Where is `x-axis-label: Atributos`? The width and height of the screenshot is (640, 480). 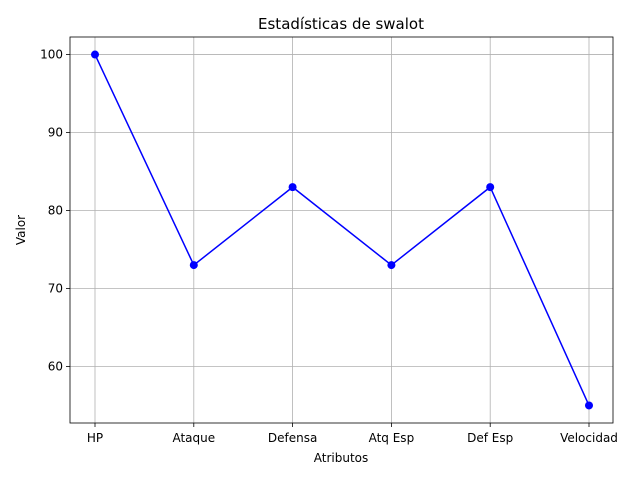 x-axis-label: Atributos is located at coordinates (341, 458).